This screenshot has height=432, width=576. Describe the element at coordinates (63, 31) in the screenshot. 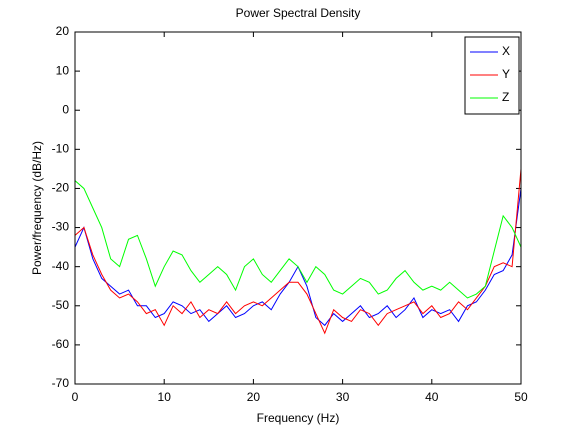

I see `y-tick-label: 20` at that location.